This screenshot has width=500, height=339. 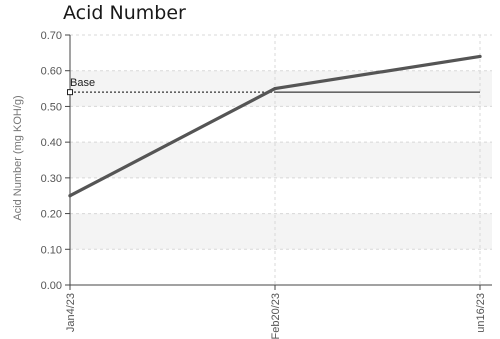 What do you see at coordinates (51, 286) in the screenshot?
I see `y-tick-label: 0.00` at bounding box center [51, 286].